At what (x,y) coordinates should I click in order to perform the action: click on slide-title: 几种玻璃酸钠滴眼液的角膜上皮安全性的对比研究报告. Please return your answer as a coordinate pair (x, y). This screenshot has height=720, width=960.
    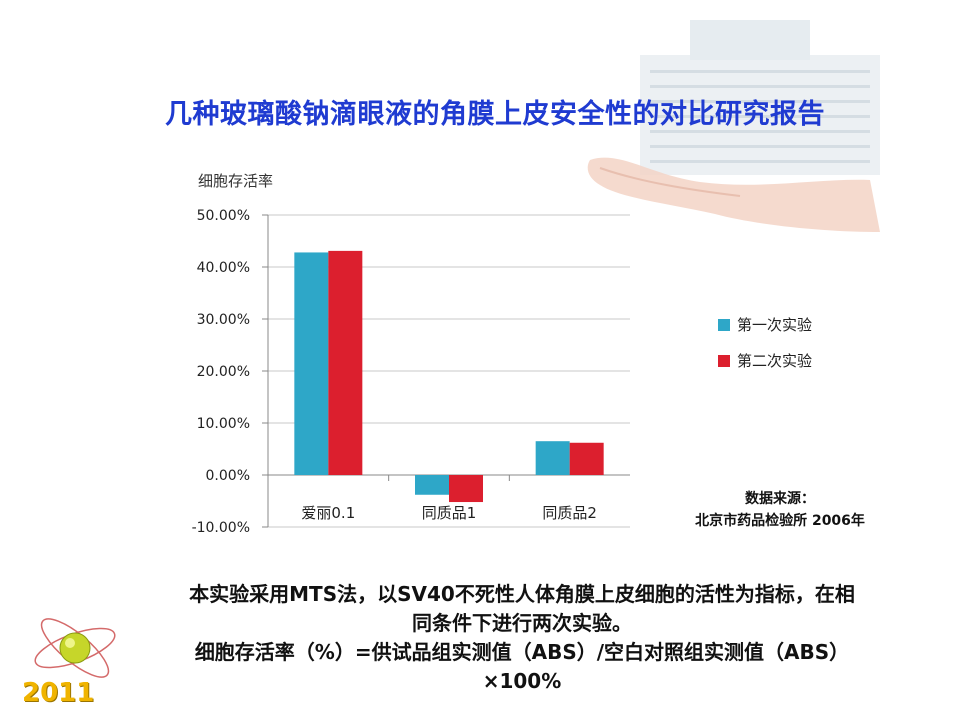
    Looking at the image, I should click on (495, 114).